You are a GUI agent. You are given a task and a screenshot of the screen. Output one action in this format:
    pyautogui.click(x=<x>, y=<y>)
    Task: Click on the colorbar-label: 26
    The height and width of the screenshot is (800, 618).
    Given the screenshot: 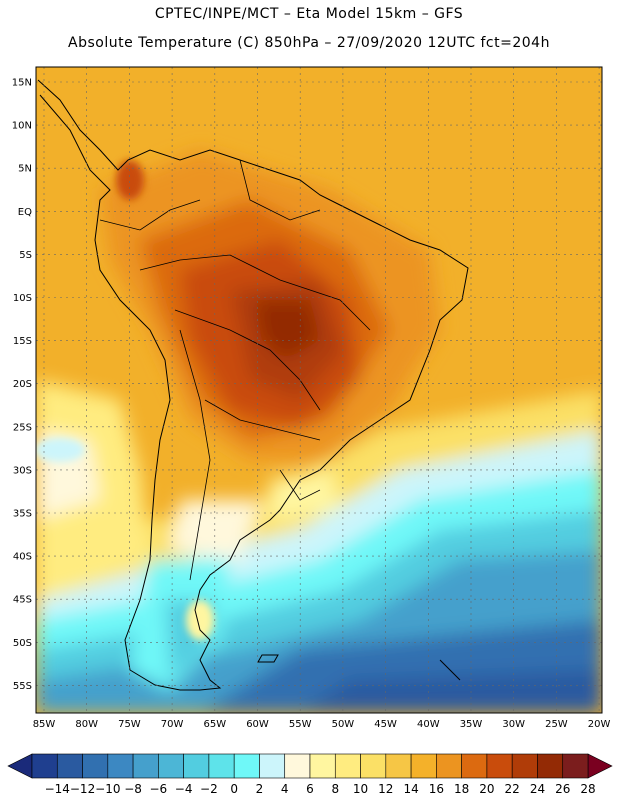 What is the action you would take?
    pyautogui.click(x=562, y=789)
    